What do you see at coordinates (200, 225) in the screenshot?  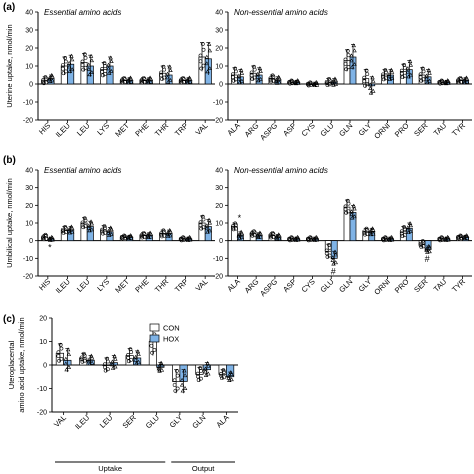 I see `panel-b-essential-point-val-con` at bounding box center [200, 225].